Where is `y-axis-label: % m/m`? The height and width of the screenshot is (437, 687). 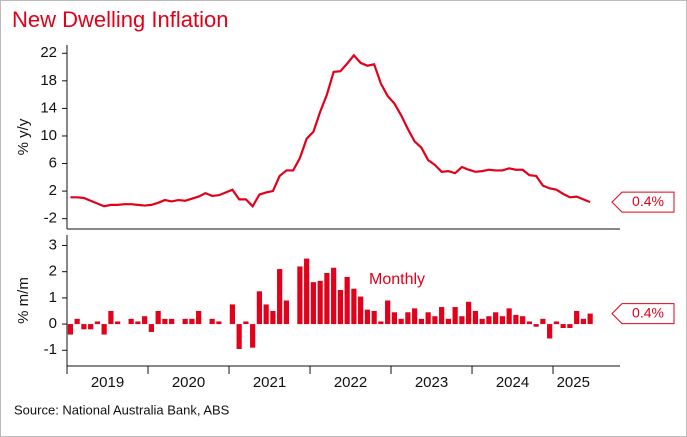
y-axis-label: % m/m is located at coordinates (23, 300).